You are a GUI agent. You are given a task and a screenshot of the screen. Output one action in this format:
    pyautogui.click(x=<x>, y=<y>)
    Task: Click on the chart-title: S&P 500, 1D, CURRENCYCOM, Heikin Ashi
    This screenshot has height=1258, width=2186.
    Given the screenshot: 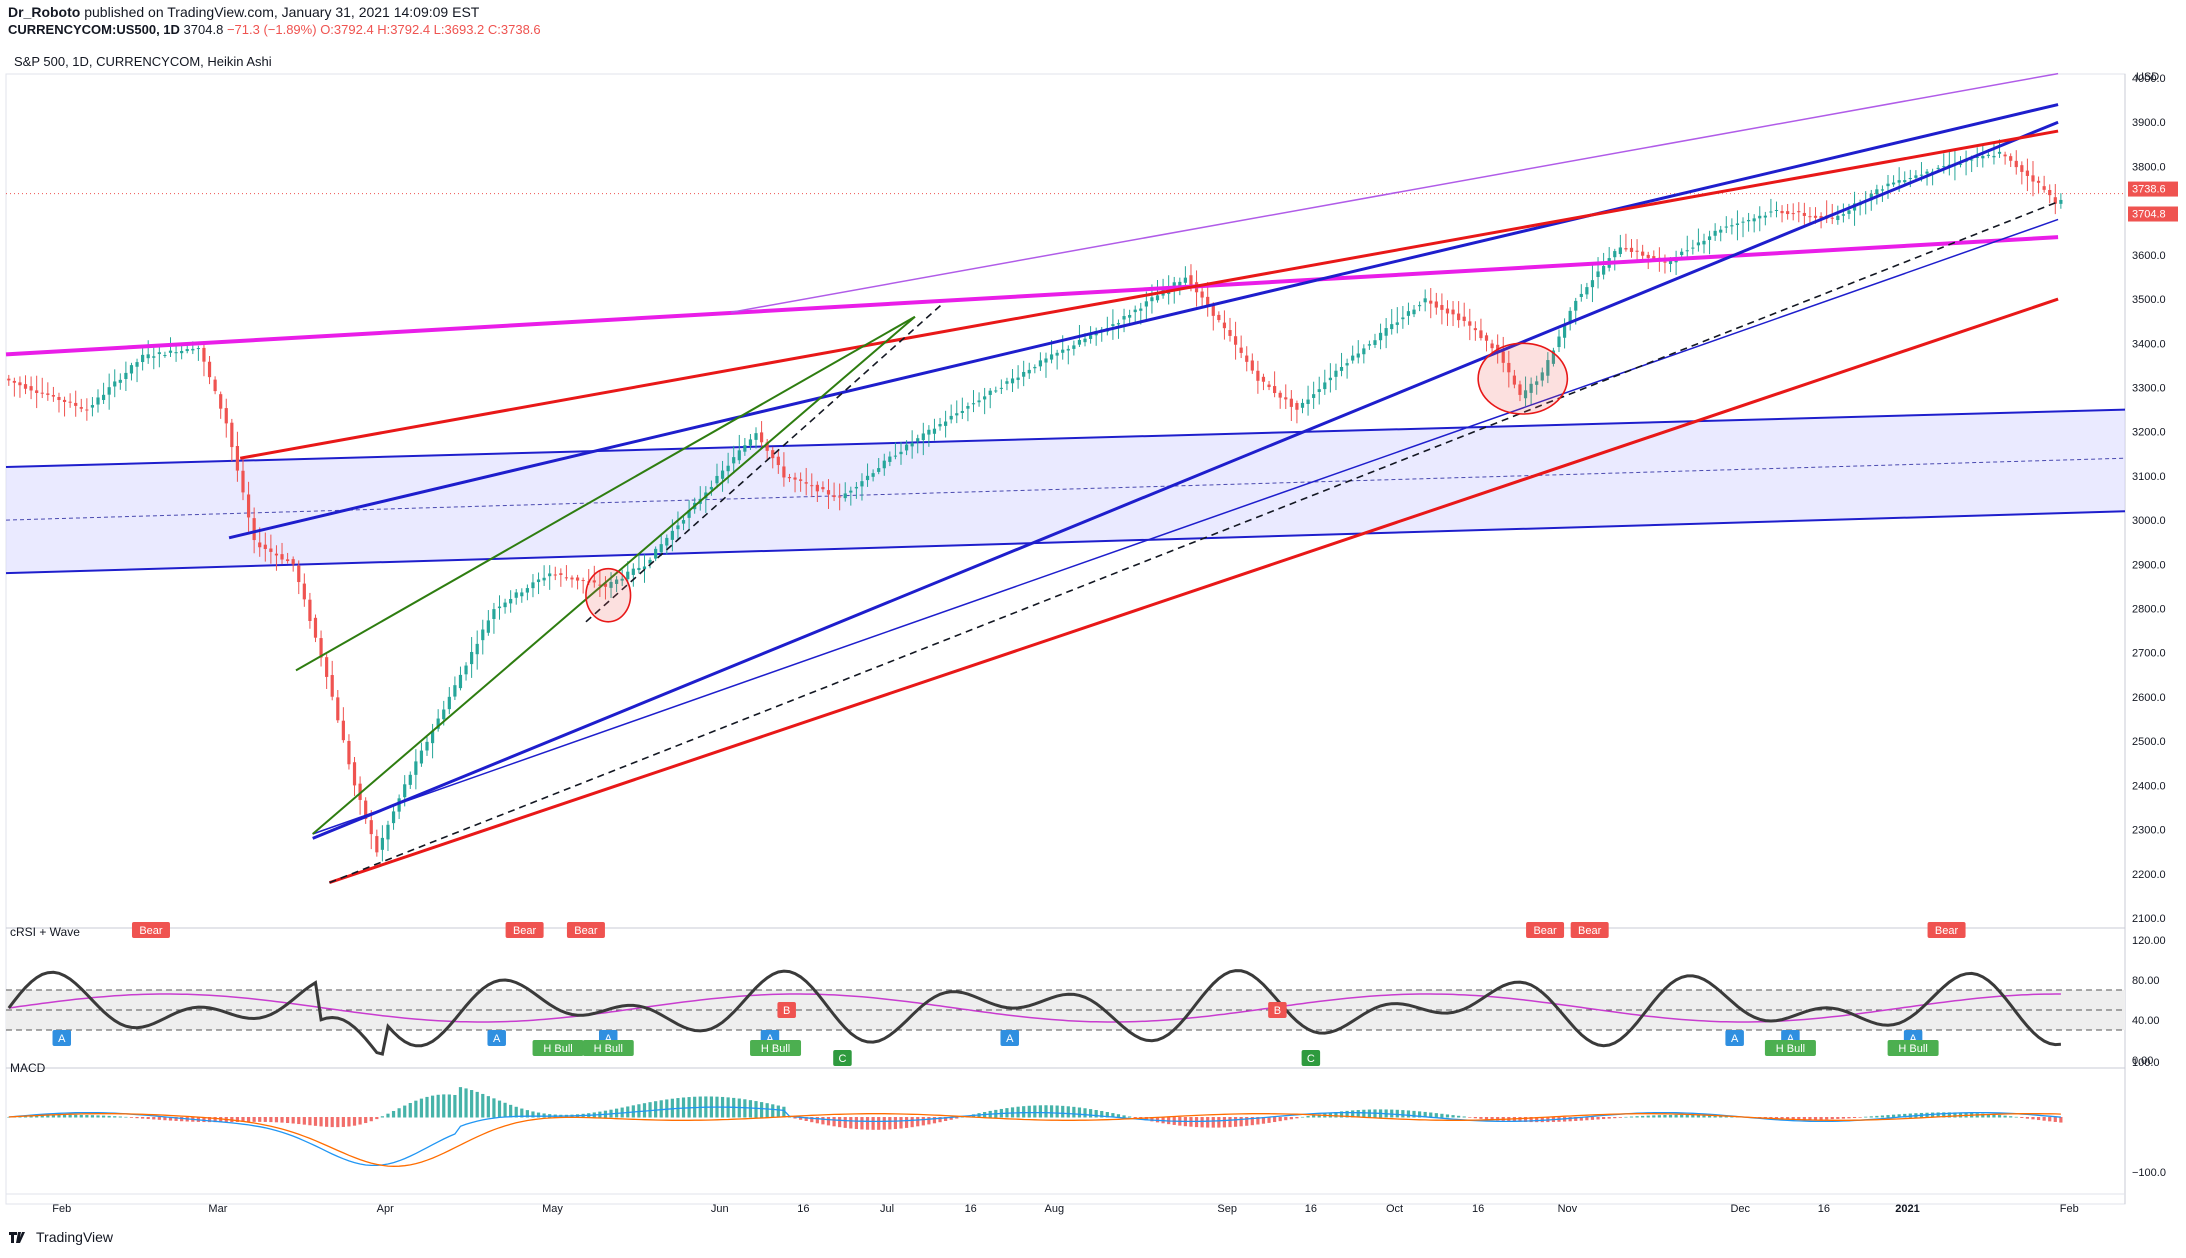 What is the action you would take?
    pyautogui.click(x=143, y=61)
    